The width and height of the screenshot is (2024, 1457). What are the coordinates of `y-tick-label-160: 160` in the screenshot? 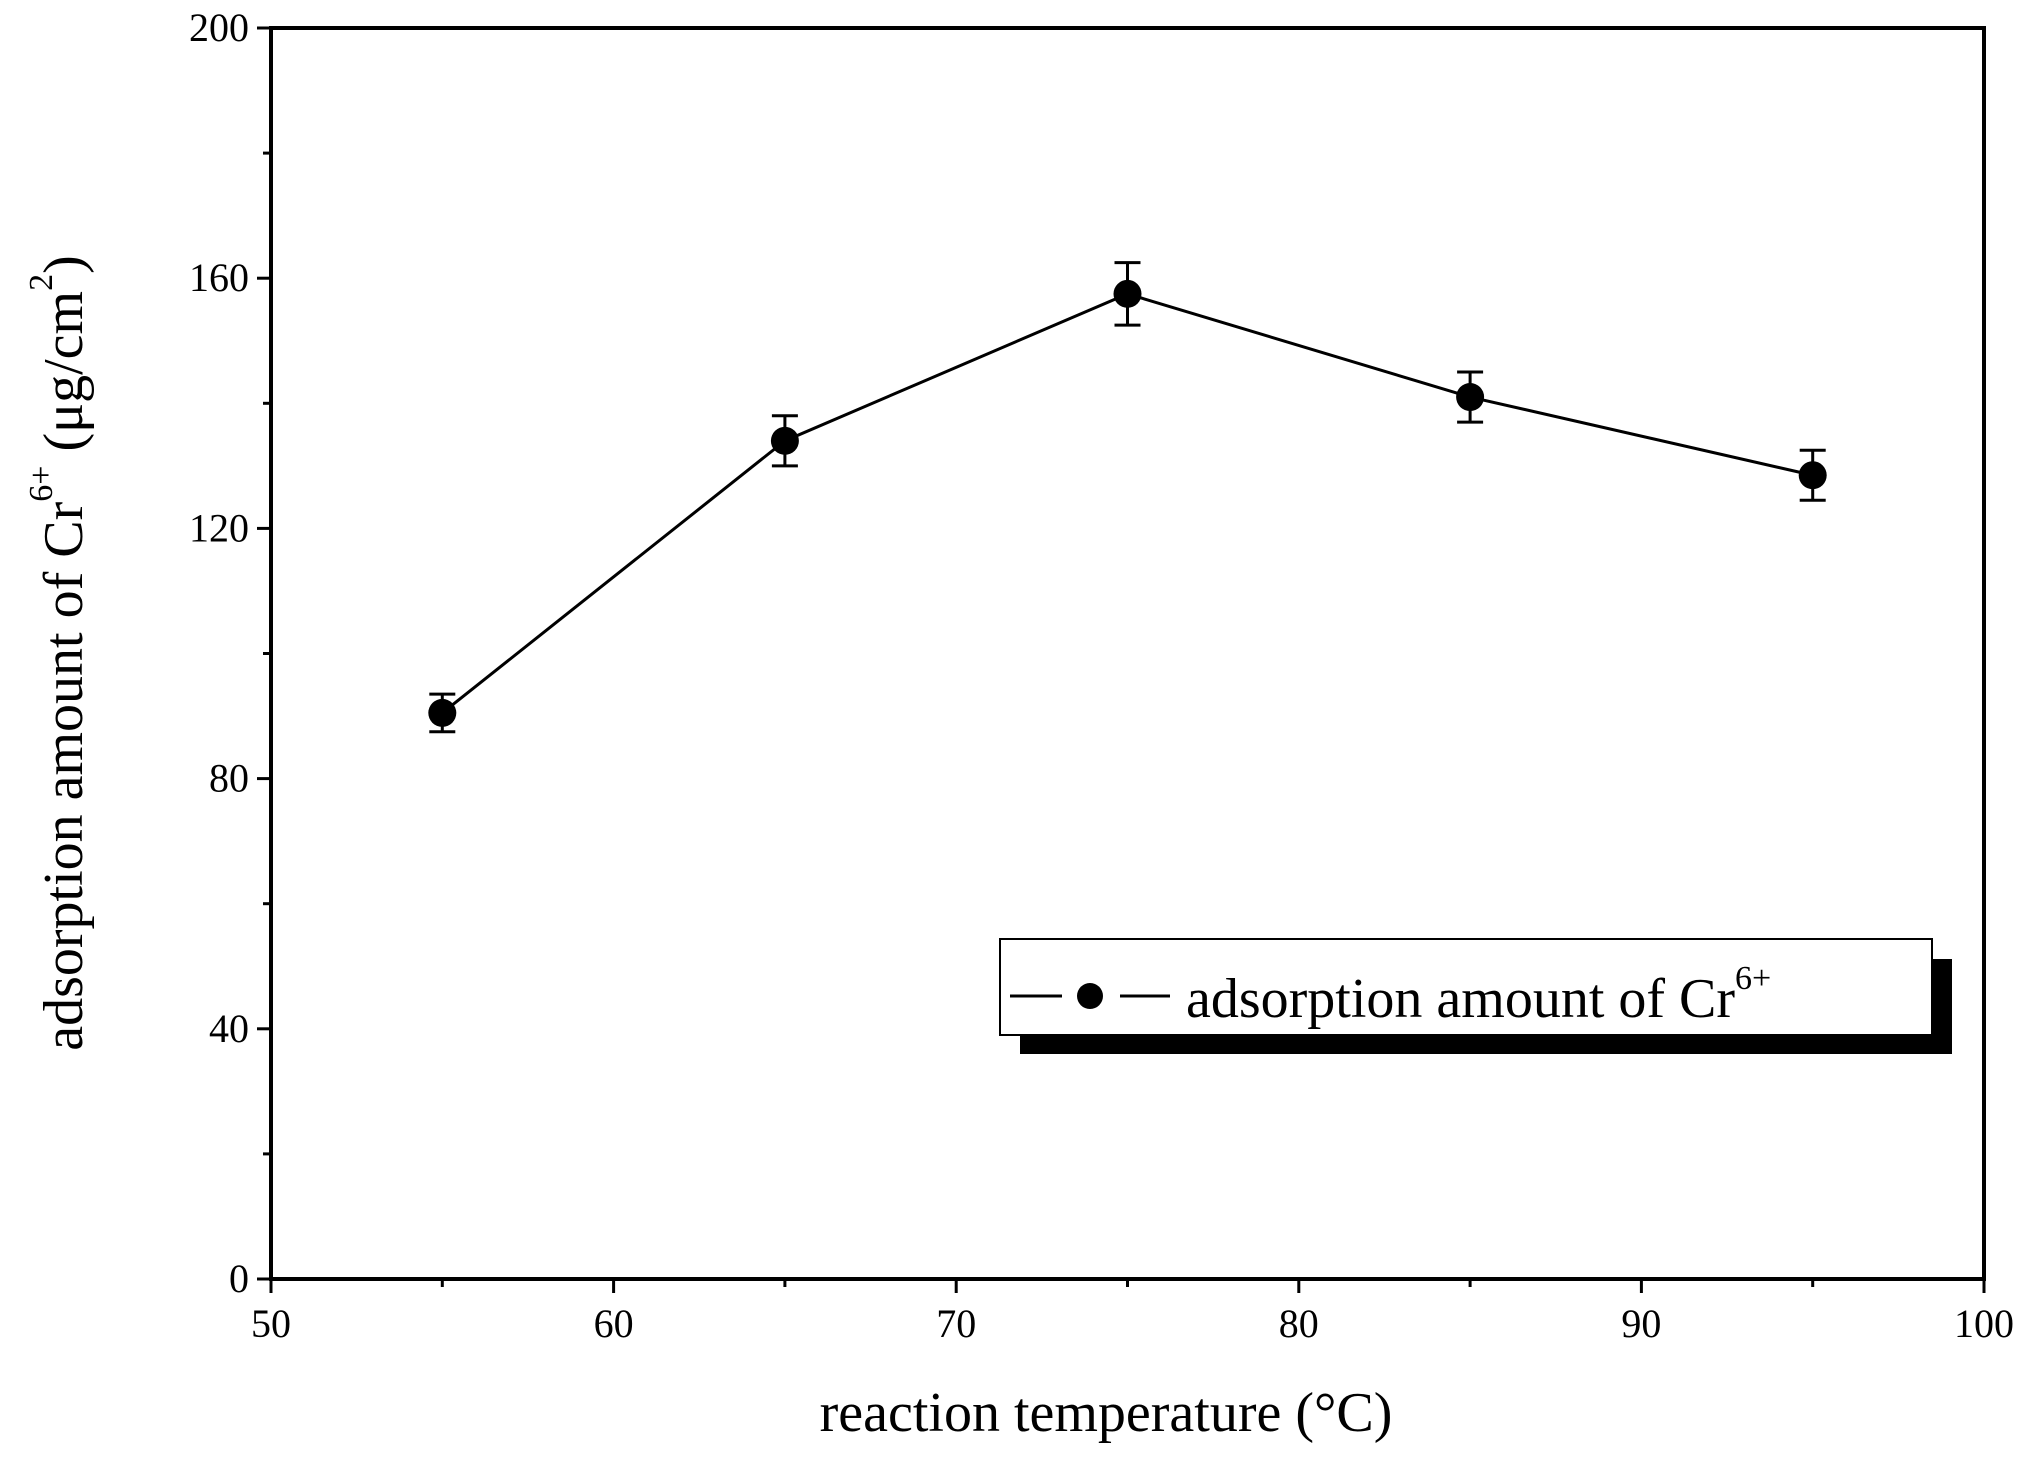 It's located at (219, 277).